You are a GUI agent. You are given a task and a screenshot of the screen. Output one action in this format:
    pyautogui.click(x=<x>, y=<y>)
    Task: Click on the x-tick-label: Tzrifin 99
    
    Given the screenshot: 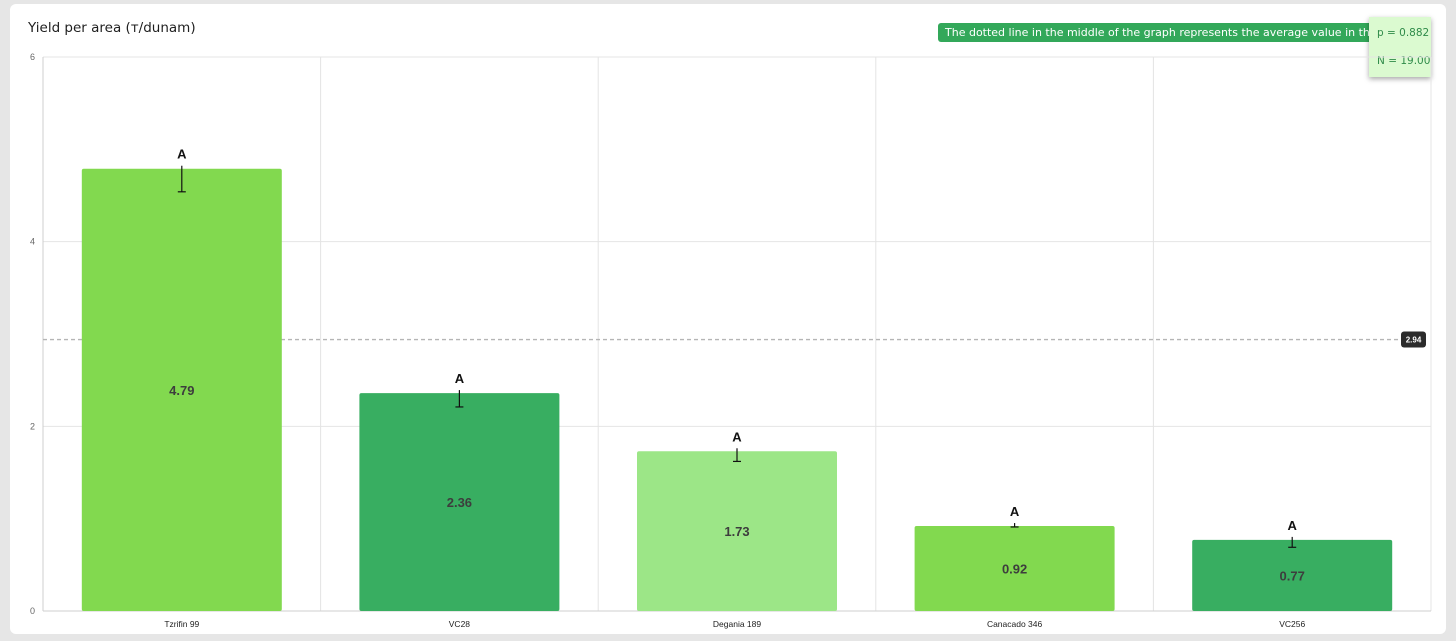 What is the action you would take?
    pyautogui.click(x=181, y=624)
    